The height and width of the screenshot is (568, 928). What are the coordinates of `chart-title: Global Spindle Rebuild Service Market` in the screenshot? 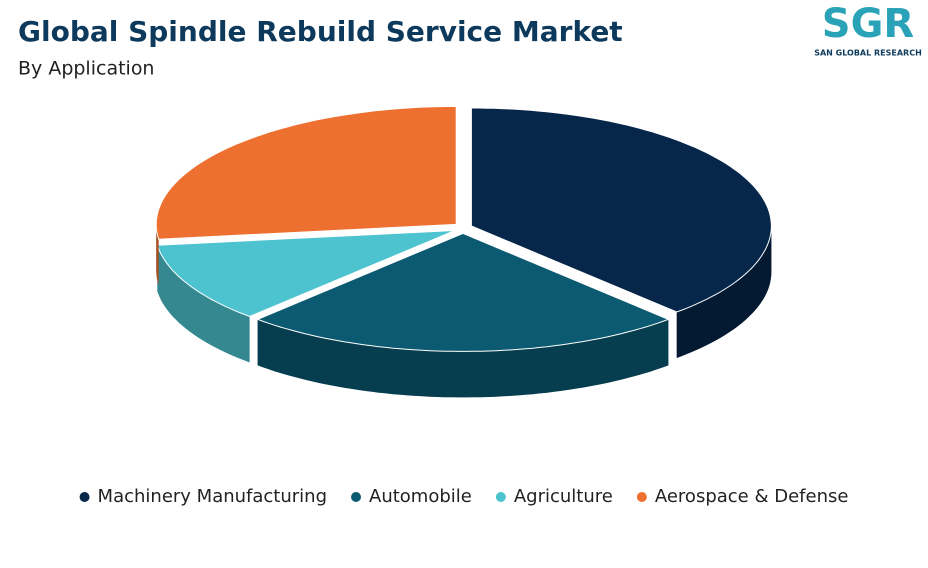 It's located at (320, 31).